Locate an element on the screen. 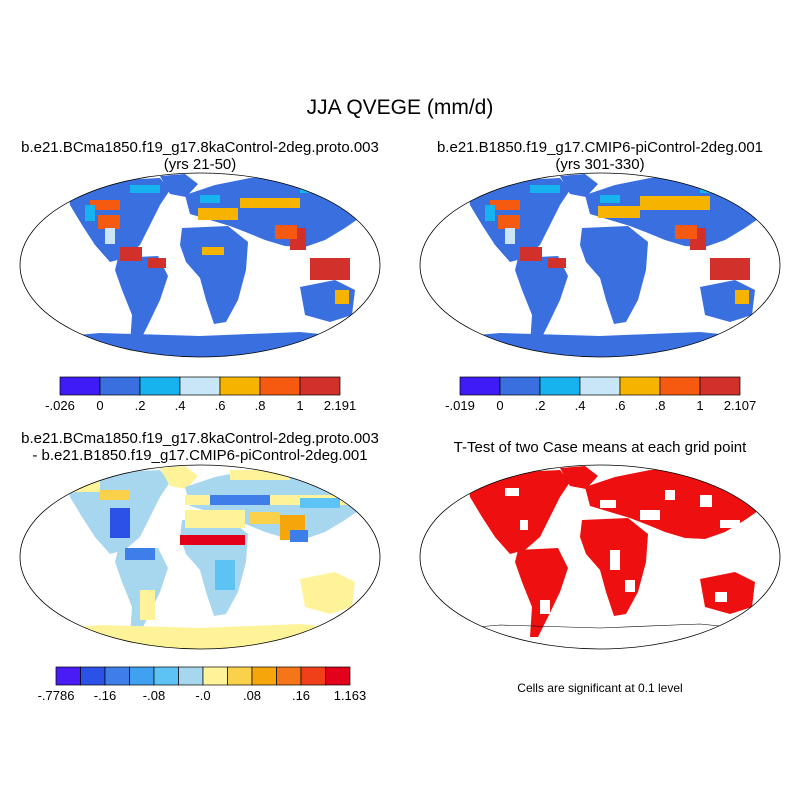 Image resolution: width=800 pixels, height=800 pixels. map-bottom-left is located at coordinates (200, 557).